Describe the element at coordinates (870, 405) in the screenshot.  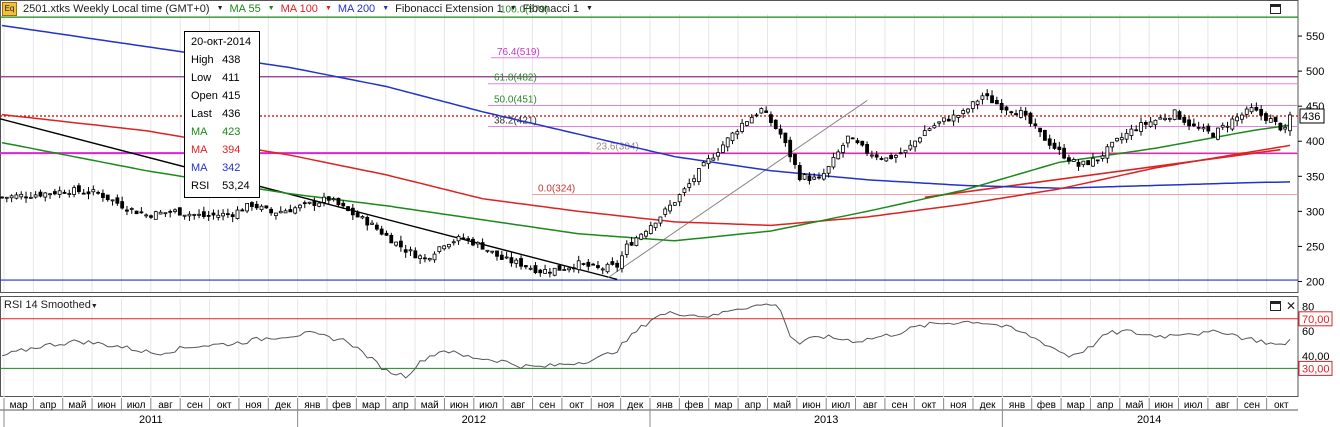
I see `month-label: авг` at that location.